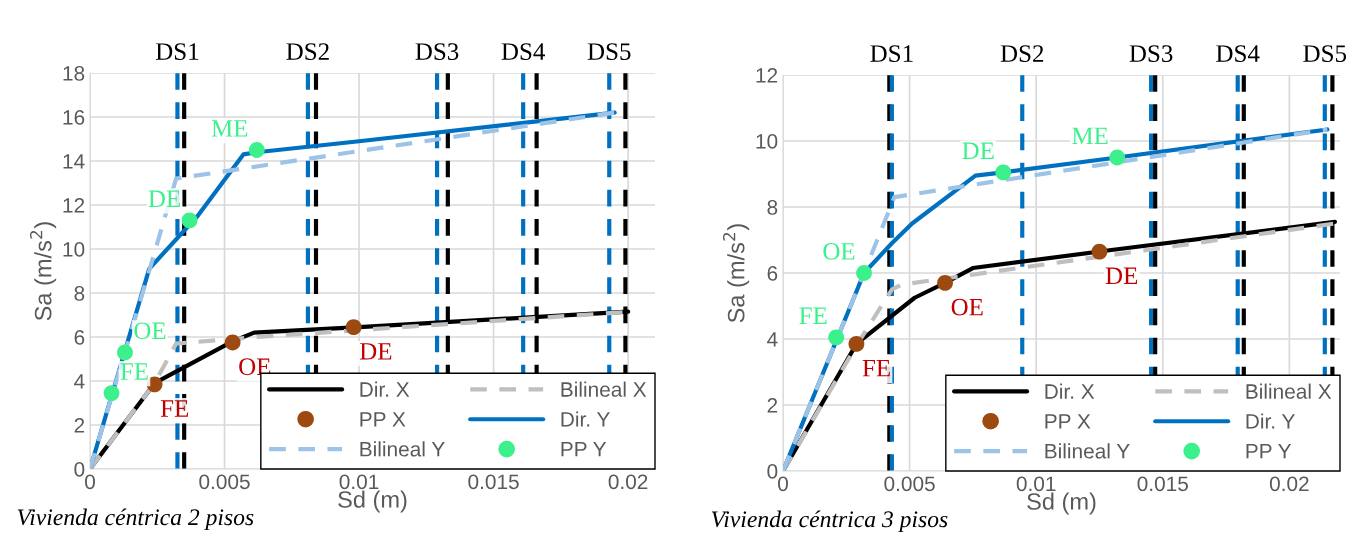 The height and width of the screenshot is (535, 1371). Describe the element at coordinates (74, 117) in the screenshot. I see `y-tick-label: 16` at that location.